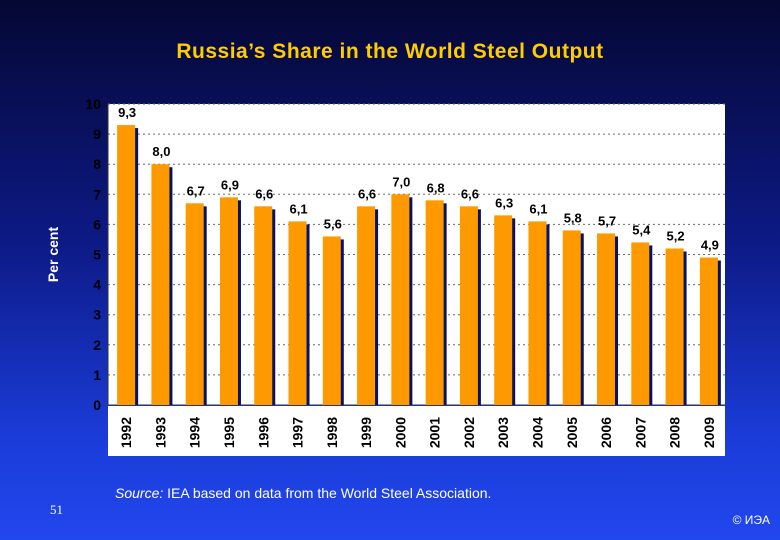 The height and width of the screenshot is (540, 780). Describe the element at coordinates (401, 181) in the screenshot. I see `data-label: 7,0` at that location.